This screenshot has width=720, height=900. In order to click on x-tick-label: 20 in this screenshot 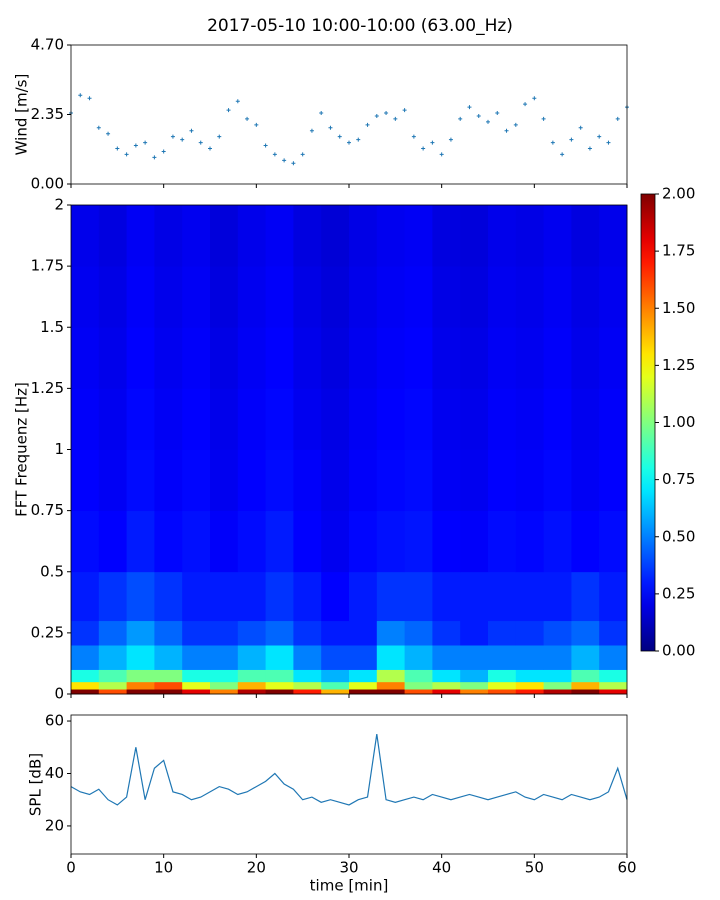, I will do `click(256, 868)`.